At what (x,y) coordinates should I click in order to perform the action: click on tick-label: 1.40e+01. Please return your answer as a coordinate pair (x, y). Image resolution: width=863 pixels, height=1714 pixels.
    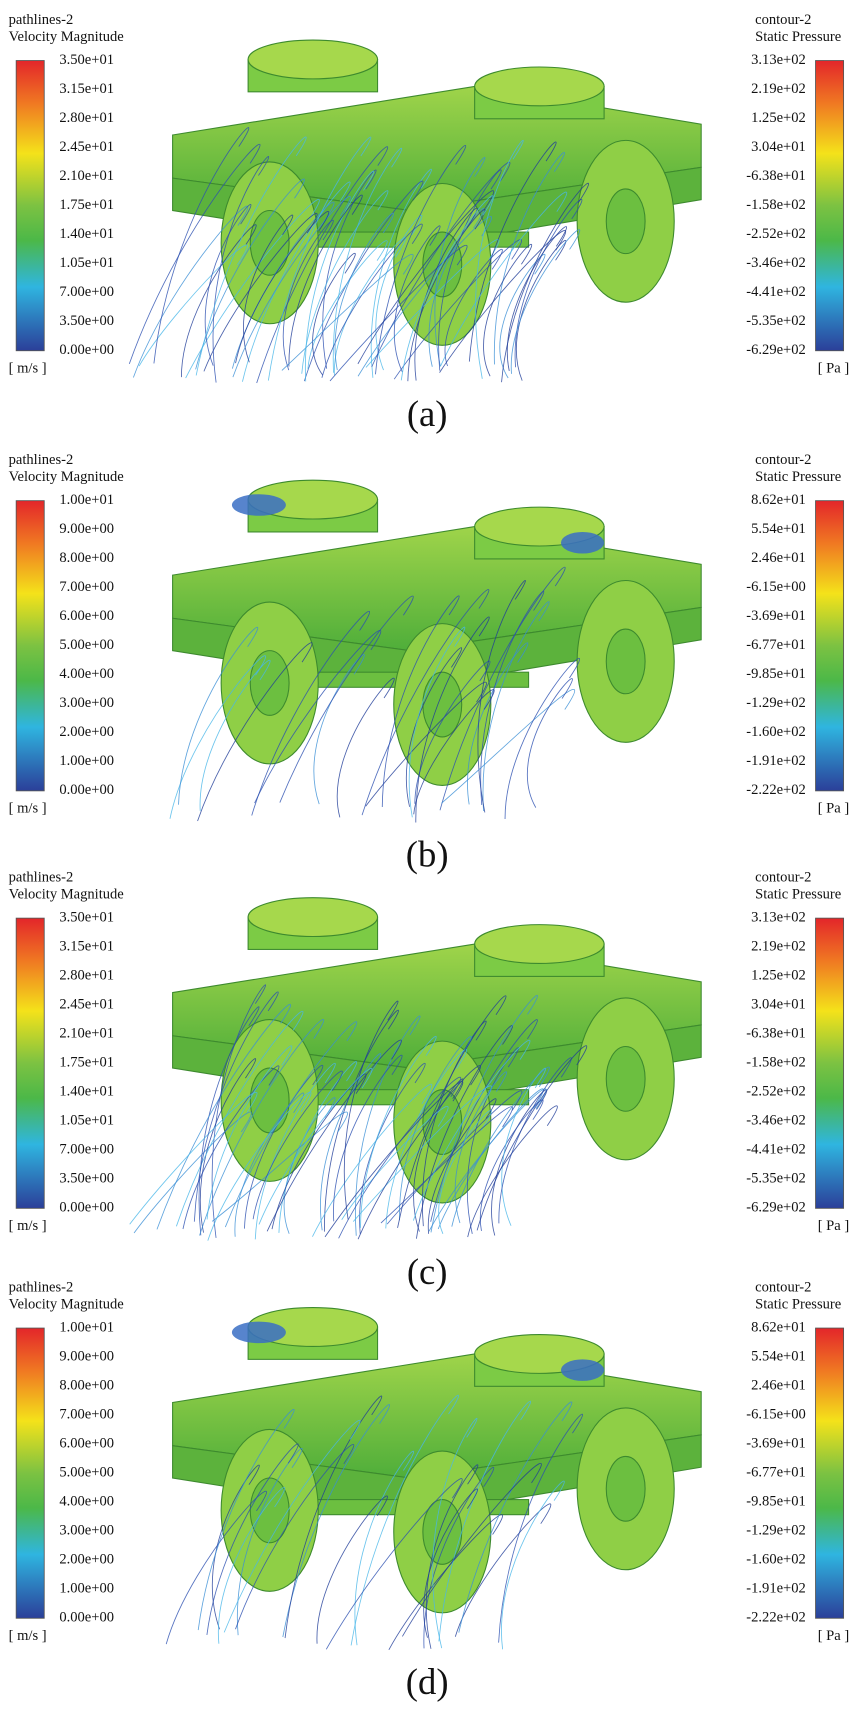
    Looking at the image, I should click on (86, 1092).